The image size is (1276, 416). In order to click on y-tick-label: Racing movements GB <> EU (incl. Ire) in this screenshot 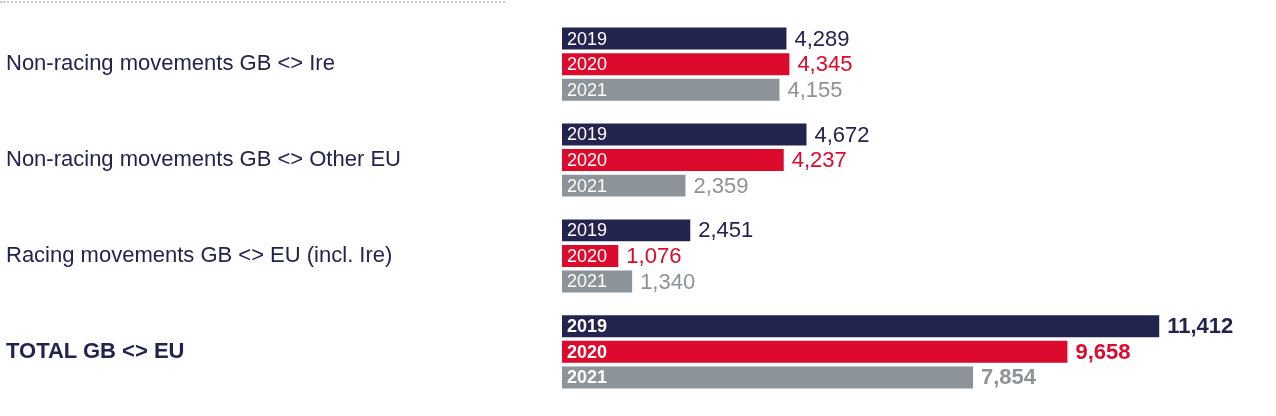, I will do `click(199, 255)`.